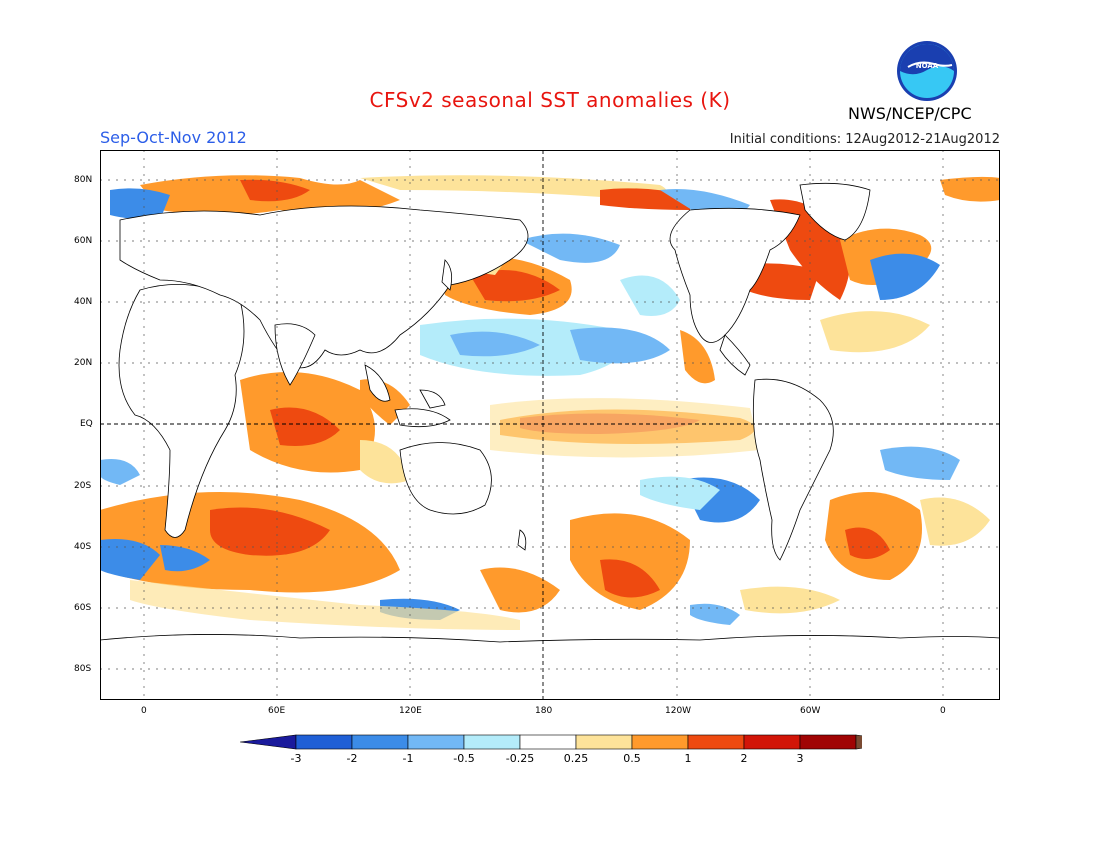  Describe the element at coordinates (810, 711) in the screenshot. I see `lon-label: 60W` at that location.